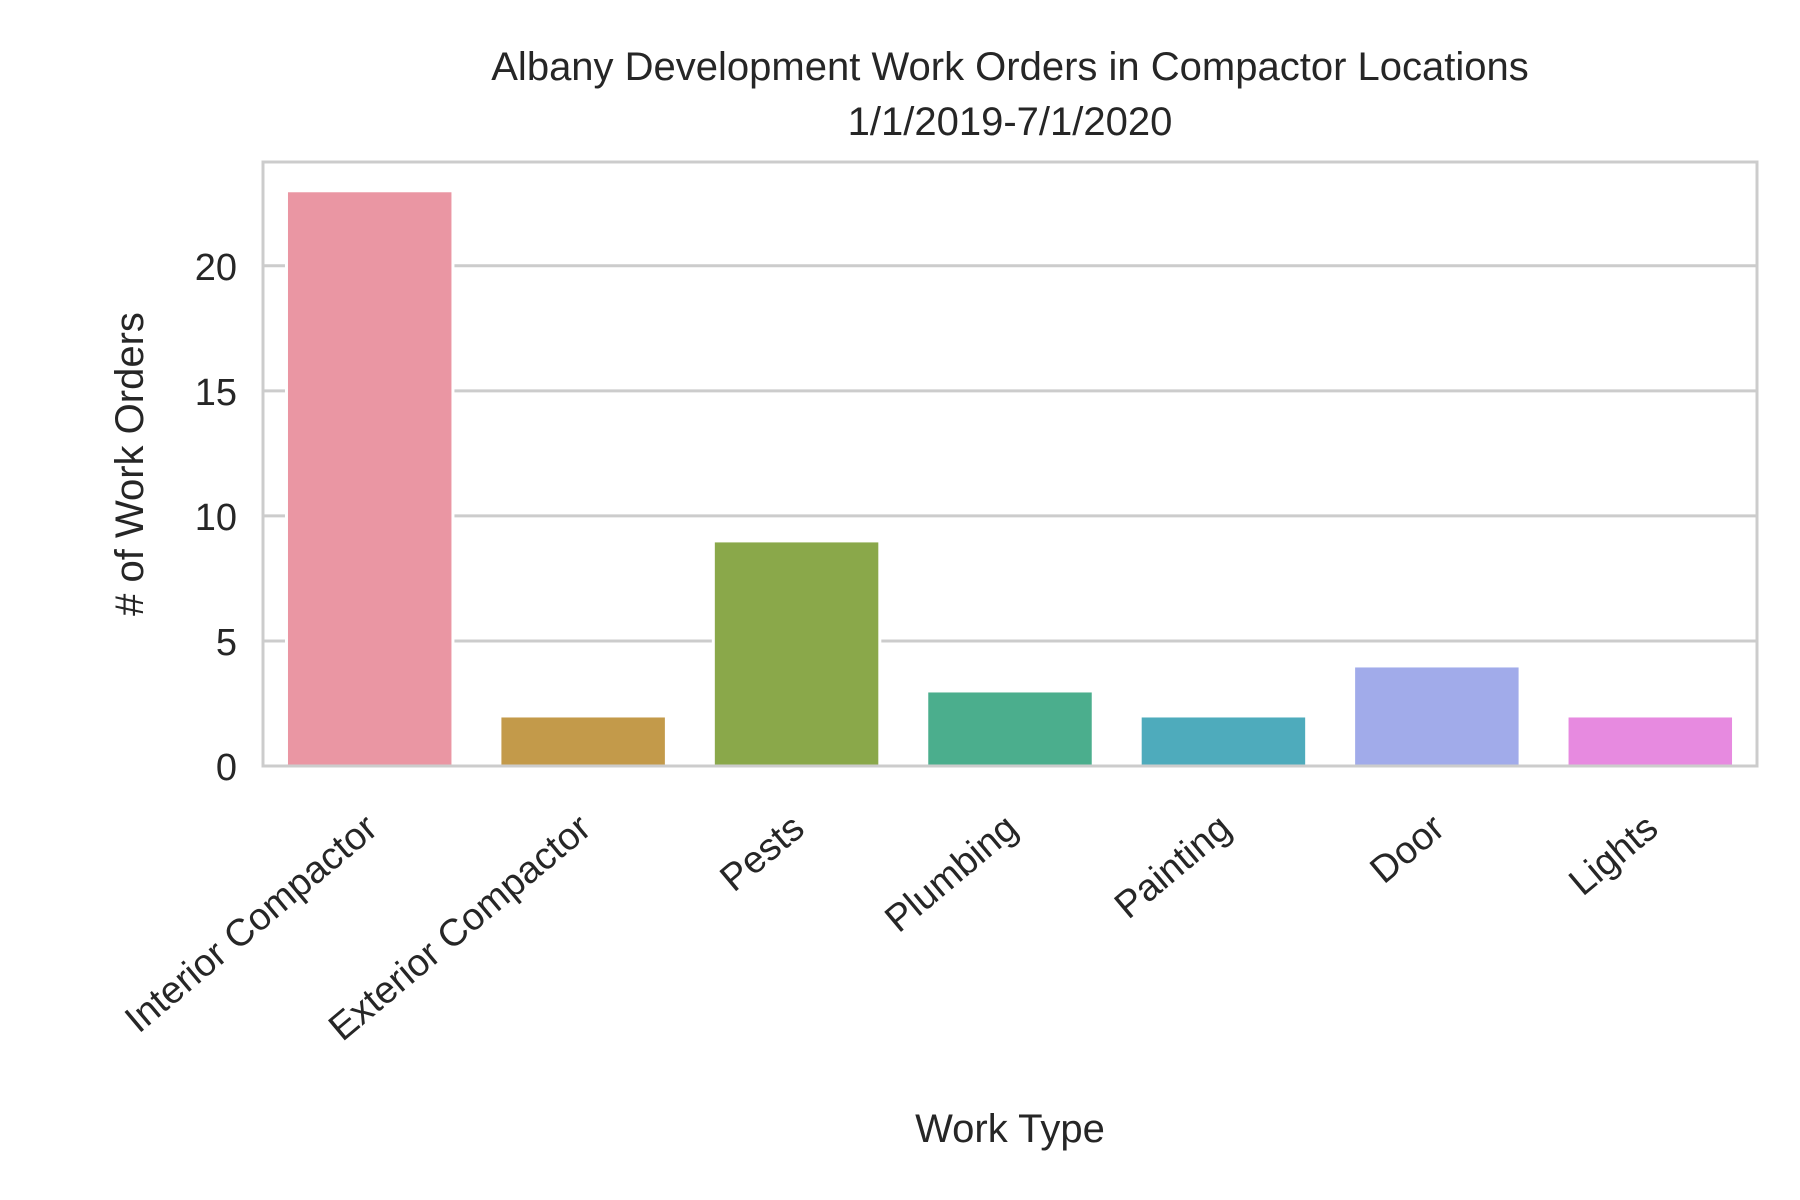 This screenshot has height=1200, width=1800. Describe the element at coordinates (1010, 728) in the screenshot. I see `bar-plumbing` at that location.